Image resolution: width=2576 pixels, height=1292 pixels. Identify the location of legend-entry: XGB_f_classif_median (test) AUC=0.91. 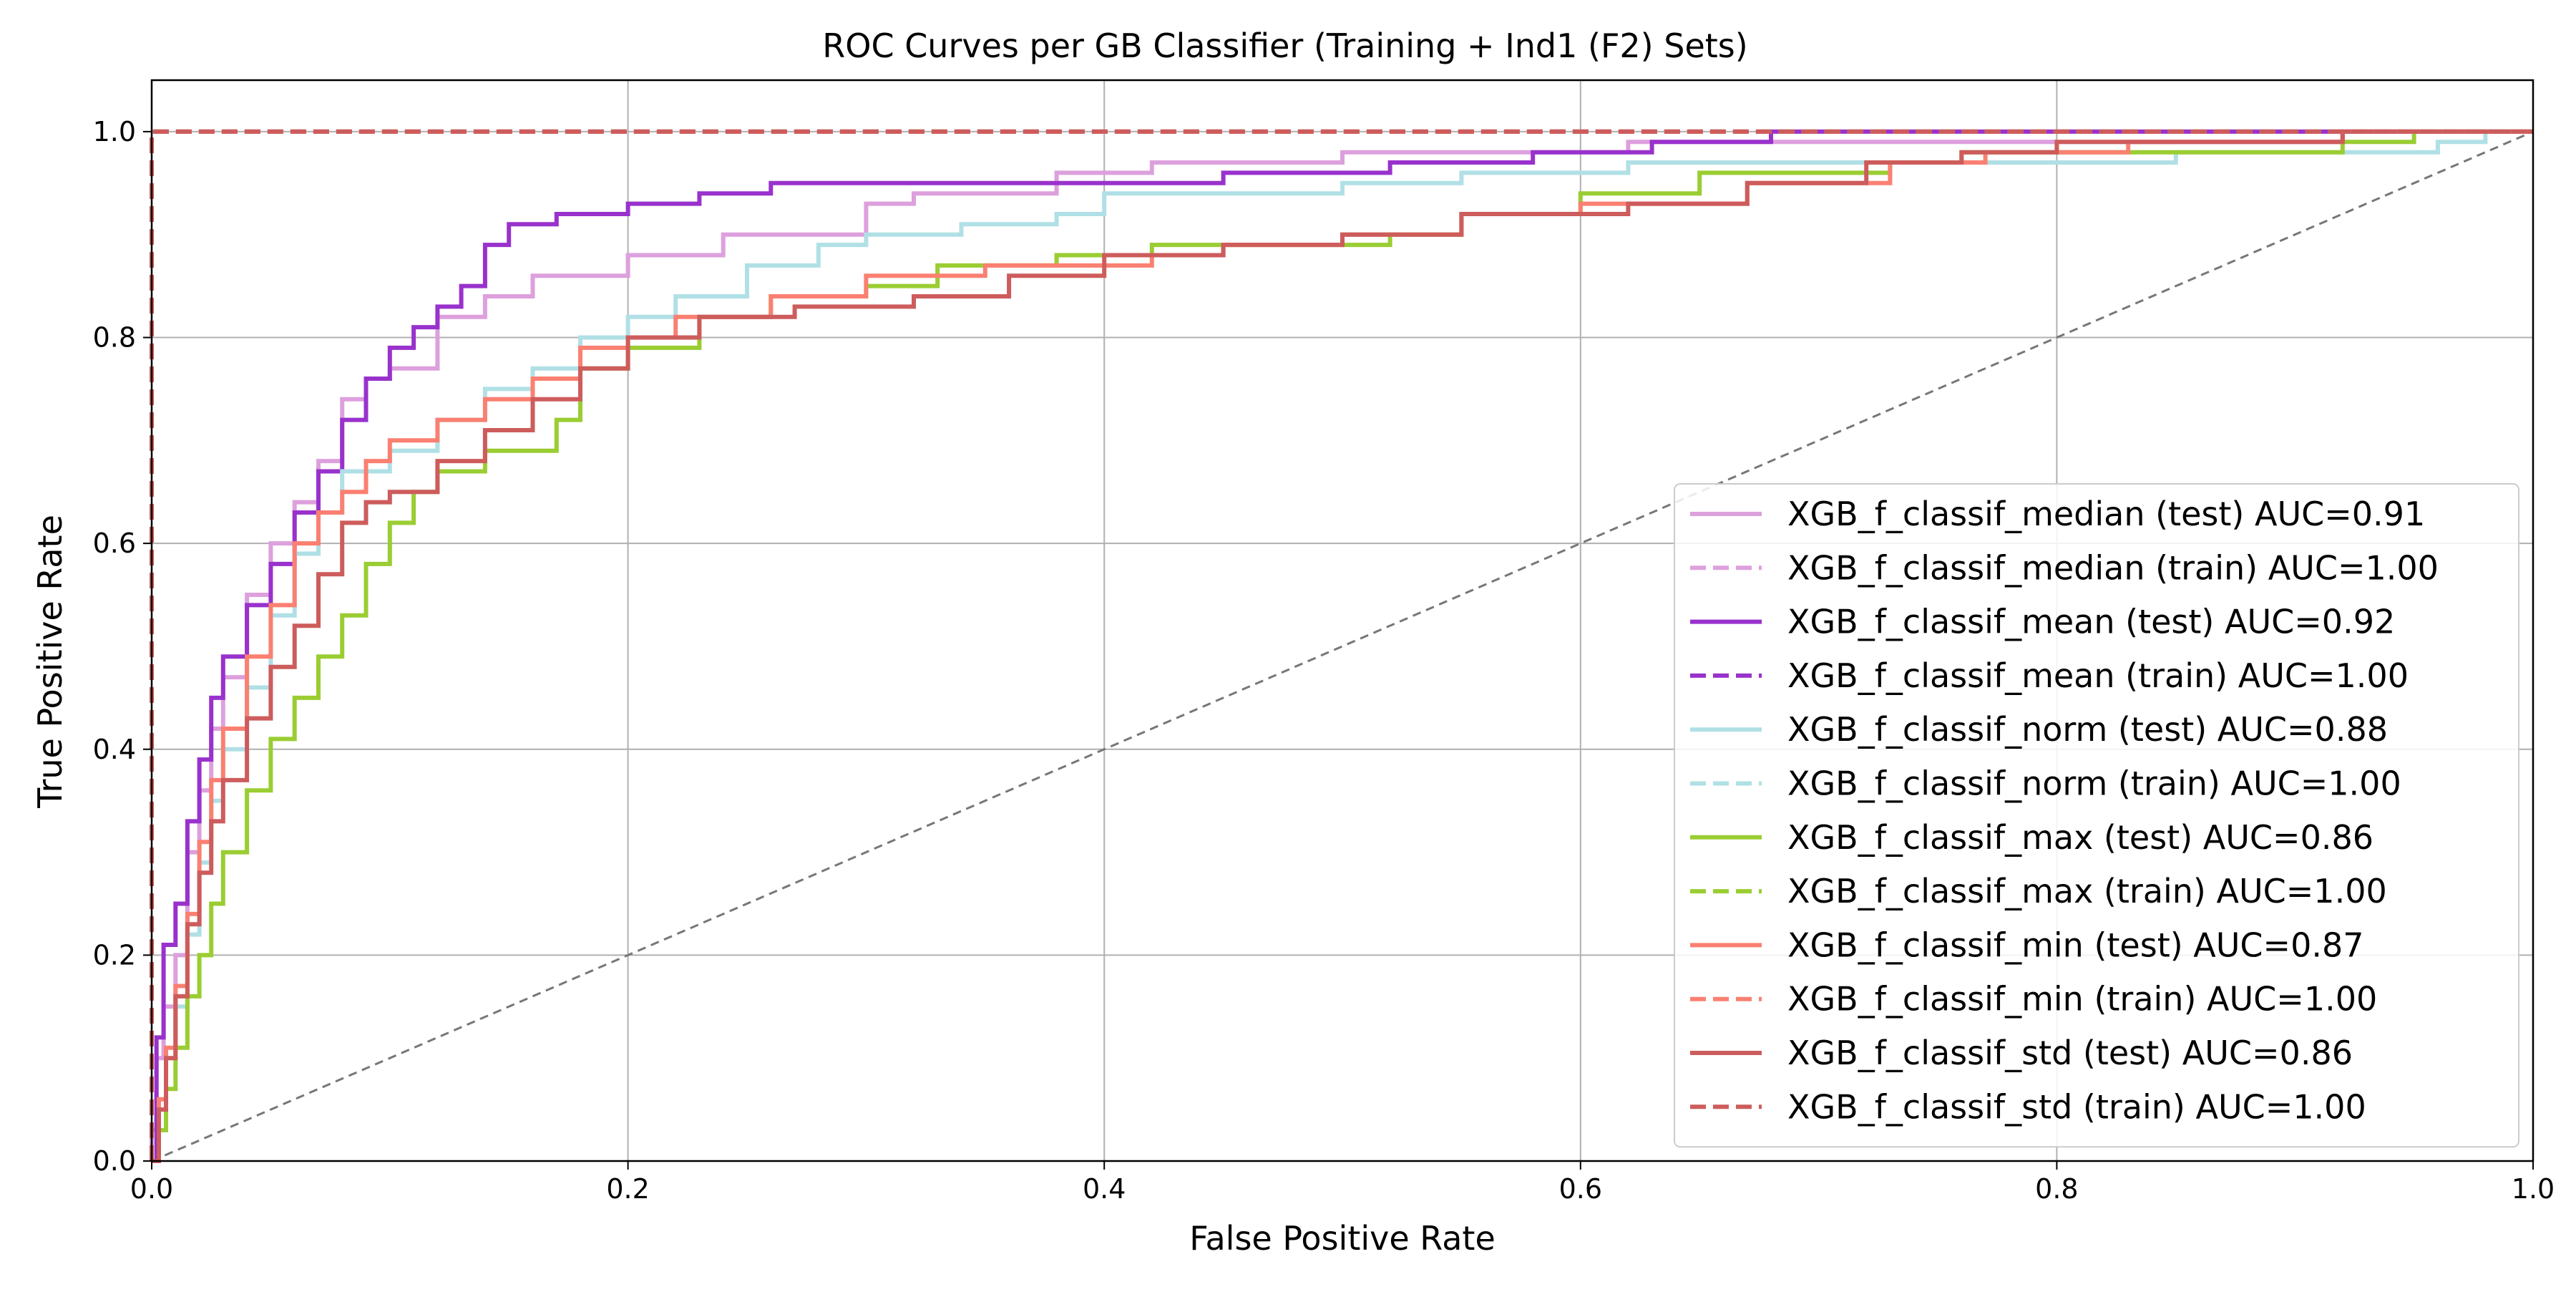
(2106, 514).